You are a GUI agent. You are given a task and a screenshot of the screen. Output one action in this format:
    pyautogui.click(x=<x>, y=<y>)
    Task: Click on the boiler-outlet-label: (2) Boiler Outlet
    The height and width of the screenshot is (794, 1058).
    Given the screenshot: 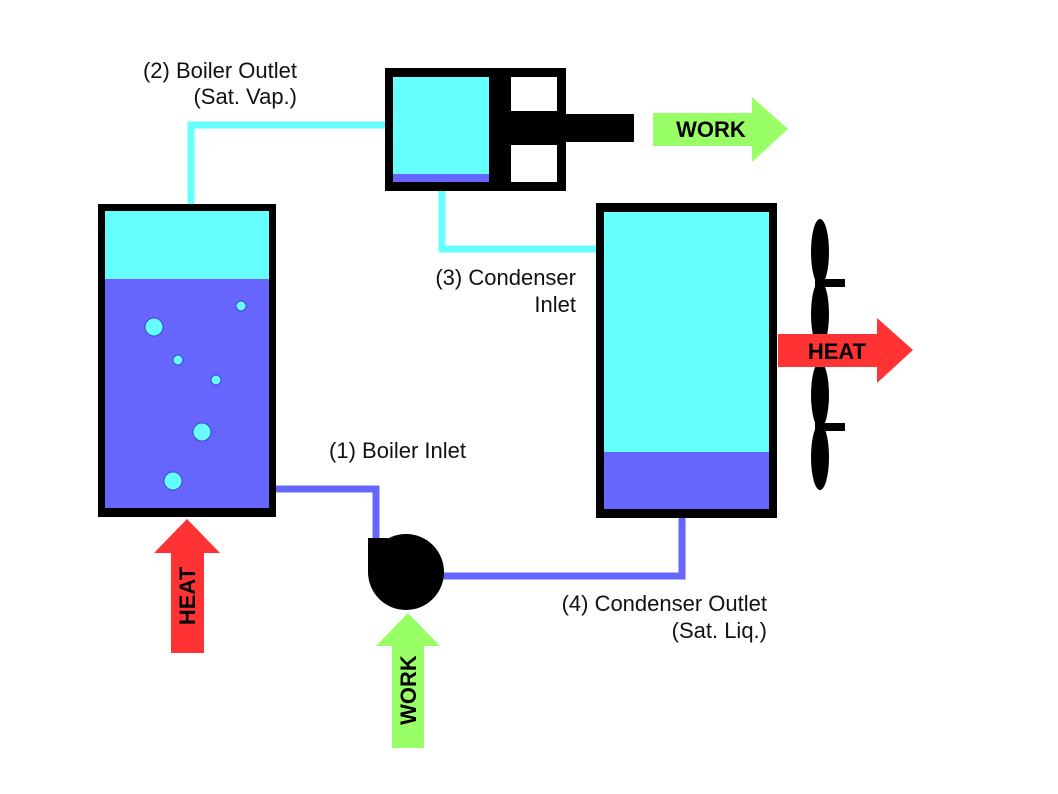 What is the action you would take?
    pyautogui.click(x=220, y=70)
    